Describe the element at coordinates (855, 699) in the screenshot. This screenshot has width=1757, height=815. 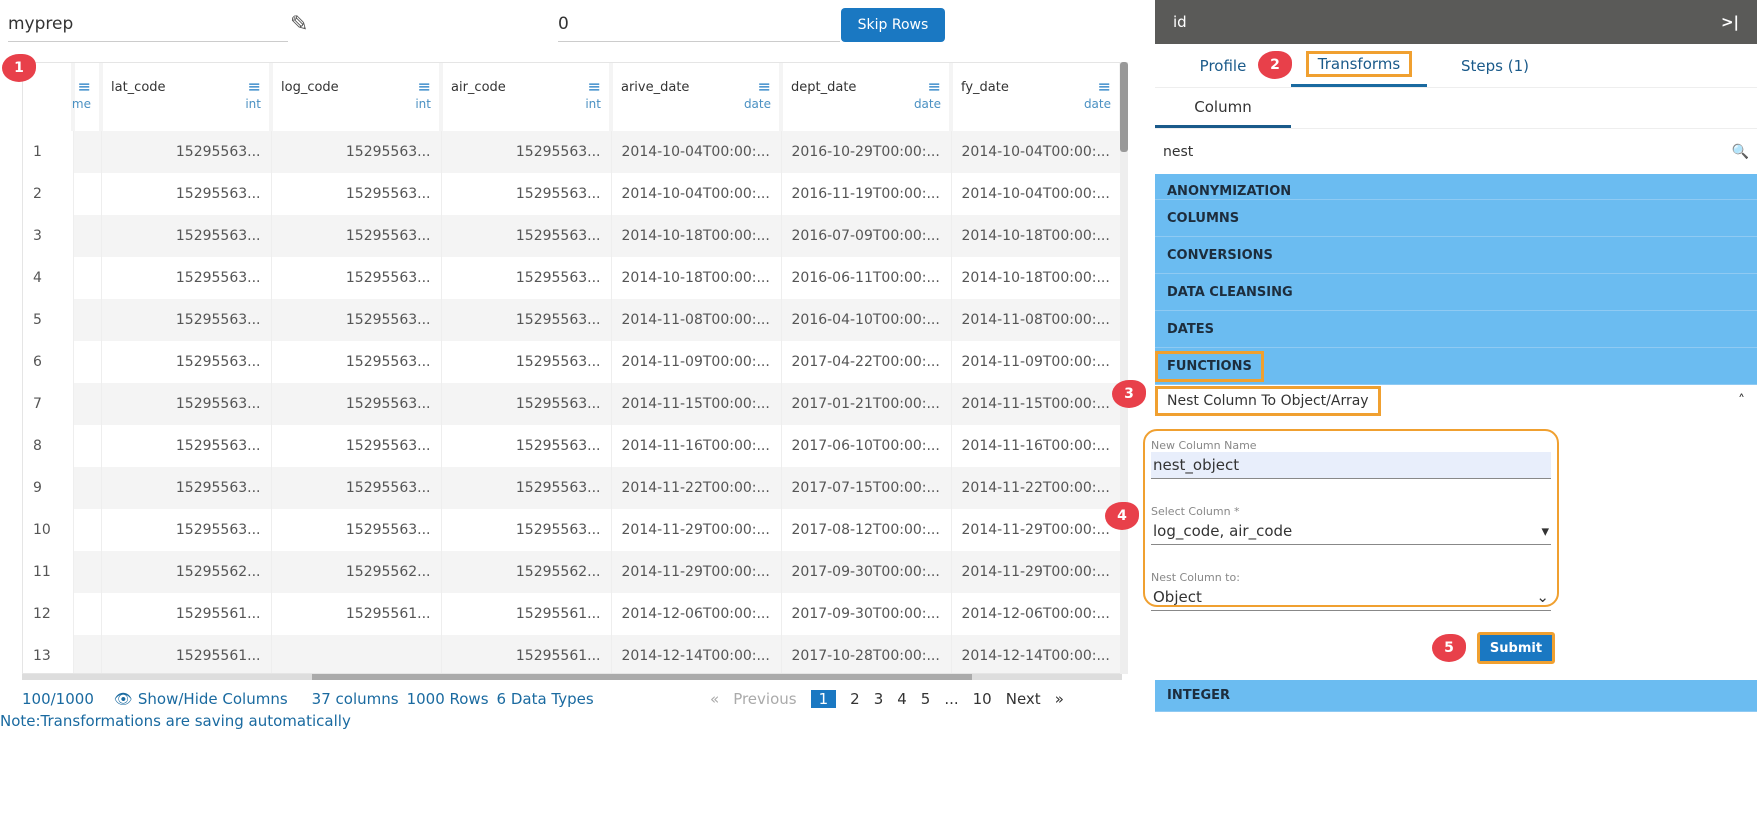
I see `page-2: 2` at that location.